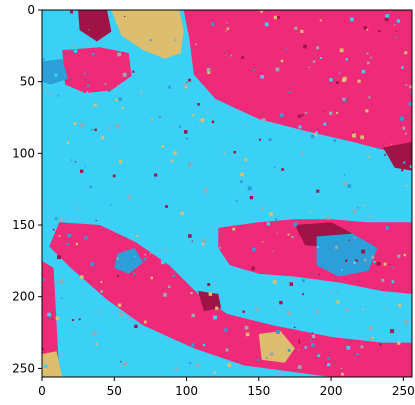 The height and width of the screenshot is (405, 415). Describe the element at coordinates (226, 387) in the screenshot. I see `x-axis: 0 50 100 150 200 250` at that location.